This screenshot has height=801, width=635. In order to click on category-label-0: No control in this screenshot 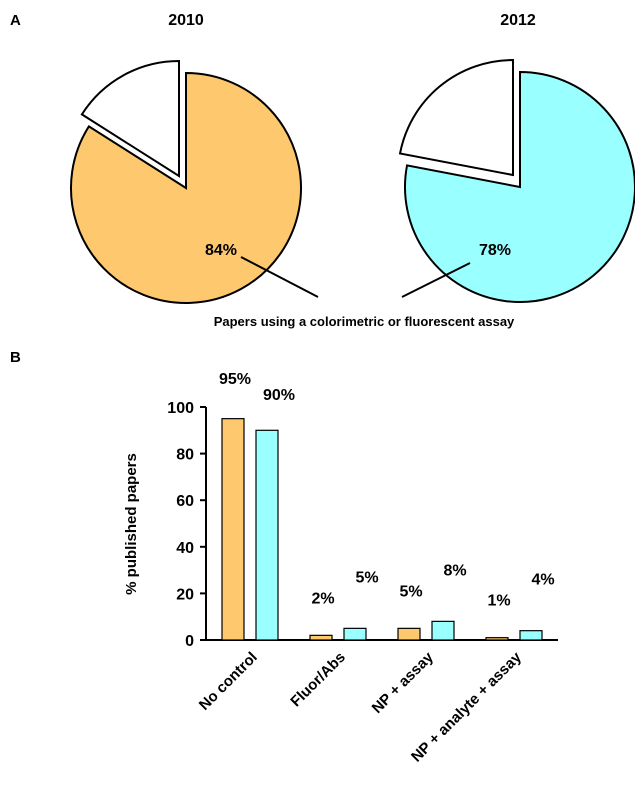, I will do `click(228, 681)`.